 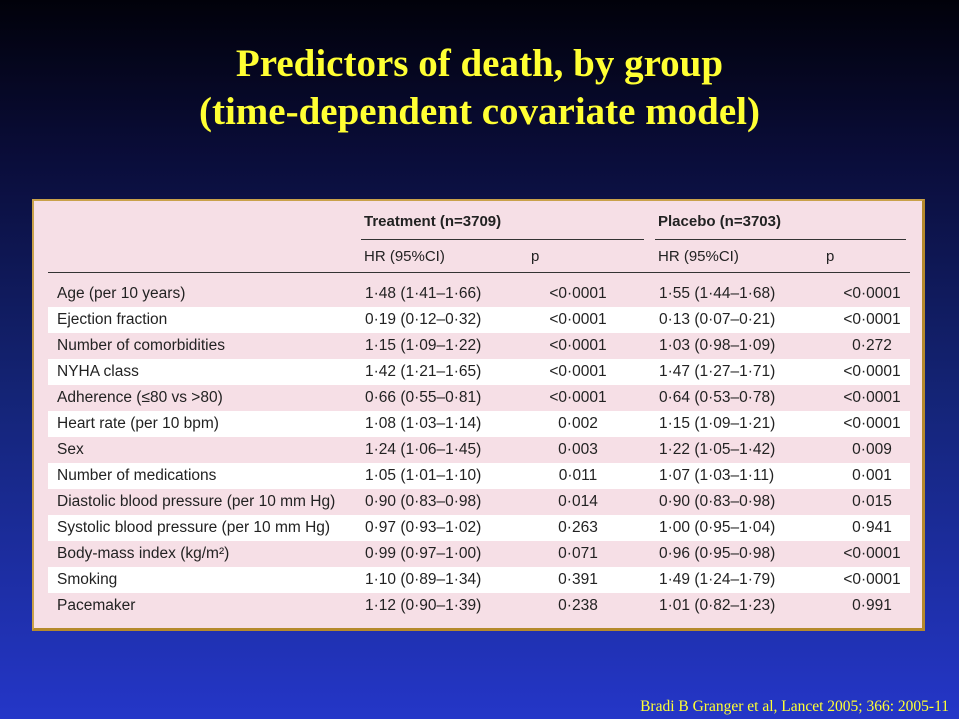 I want to click on treatment-p-cell: 0·238, so click(x=578, y=605).